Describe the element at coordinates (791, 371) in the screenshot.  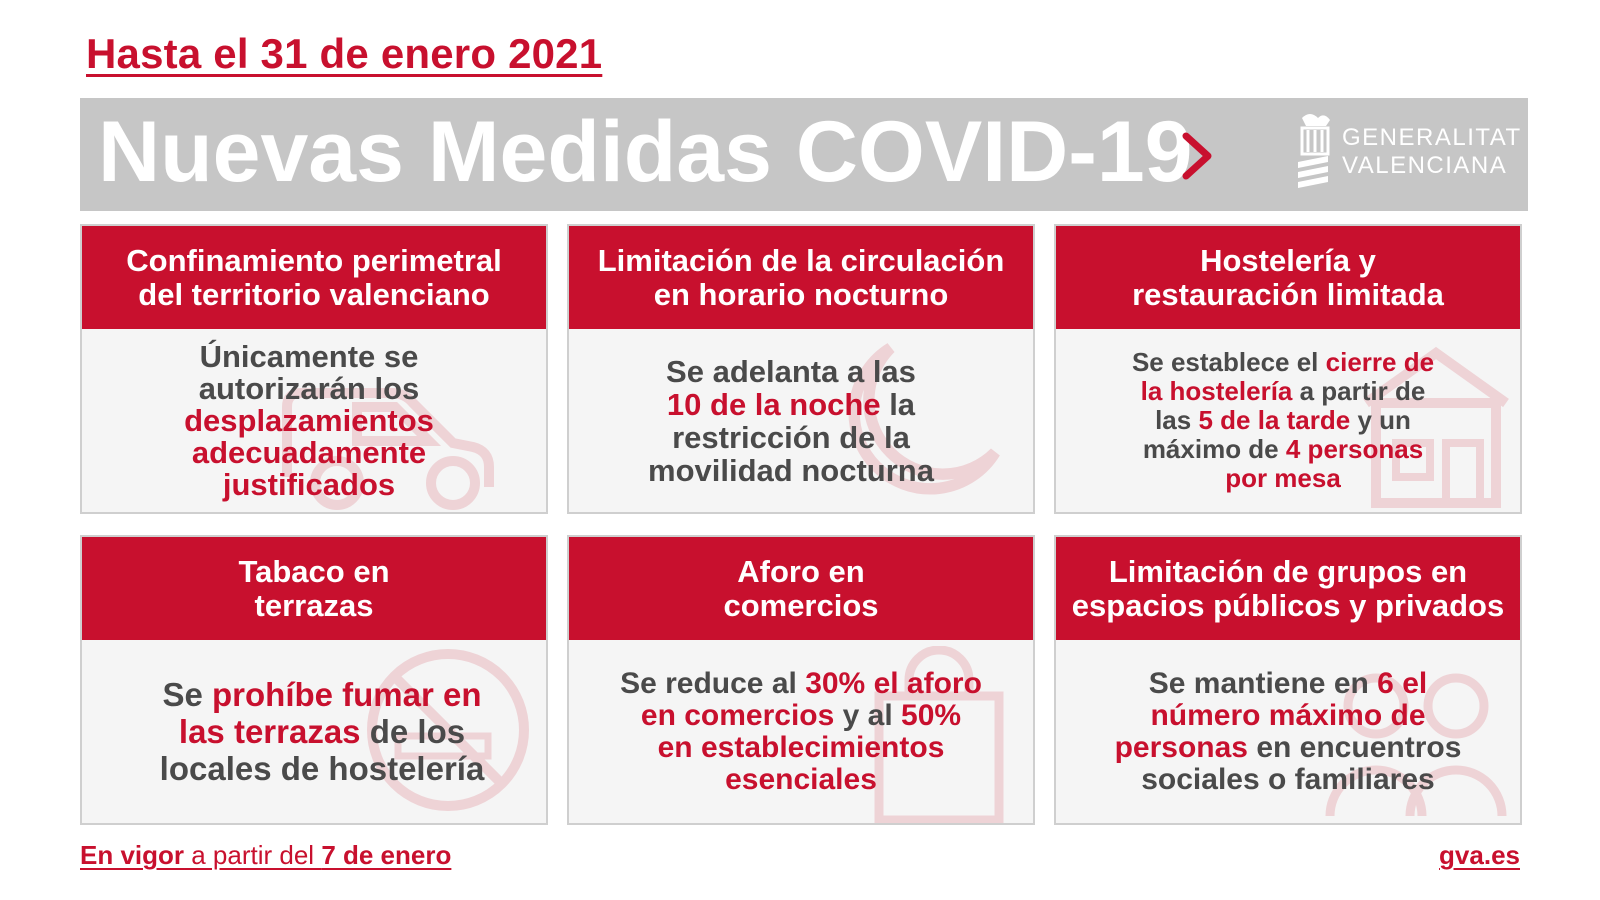
I see `body-line: Se adelanta a las` at that location.